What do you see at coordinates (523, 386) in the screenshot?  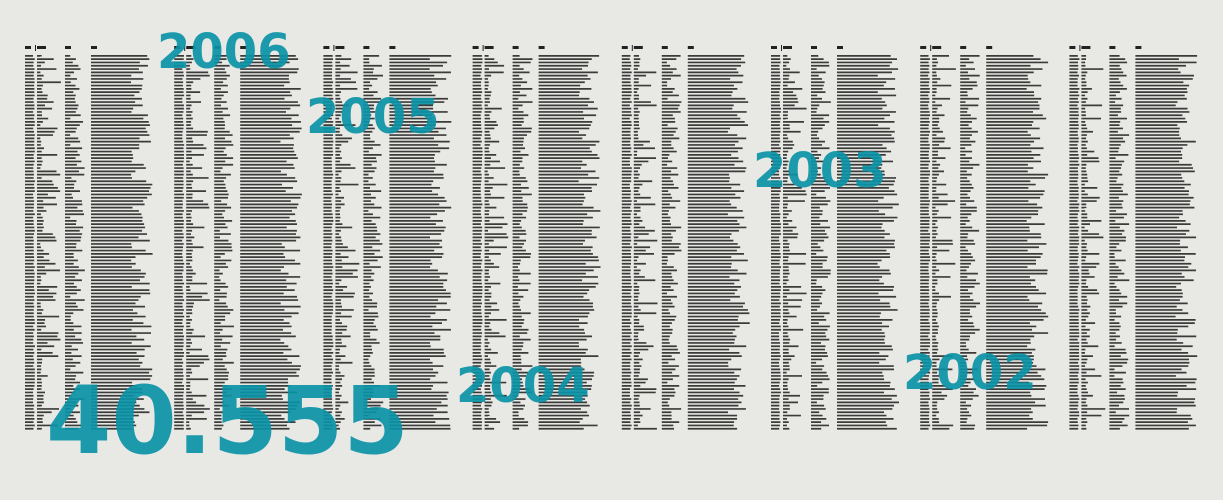 I see `year-label: 2004` at bounding box center [523, 386].